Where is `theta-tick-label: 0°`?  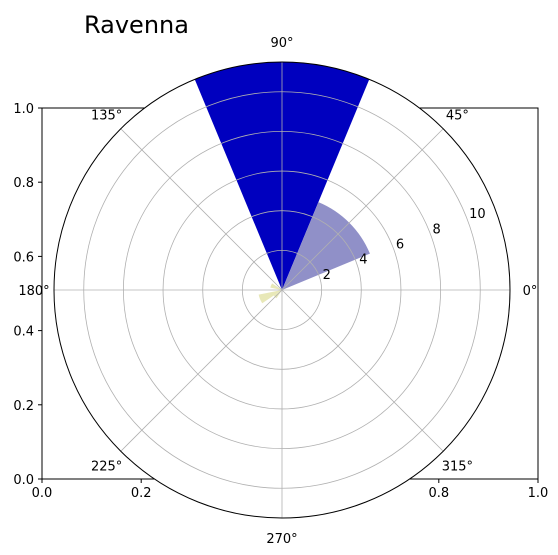
theta-tick-label: 0° is located at coordinates (530, 291).